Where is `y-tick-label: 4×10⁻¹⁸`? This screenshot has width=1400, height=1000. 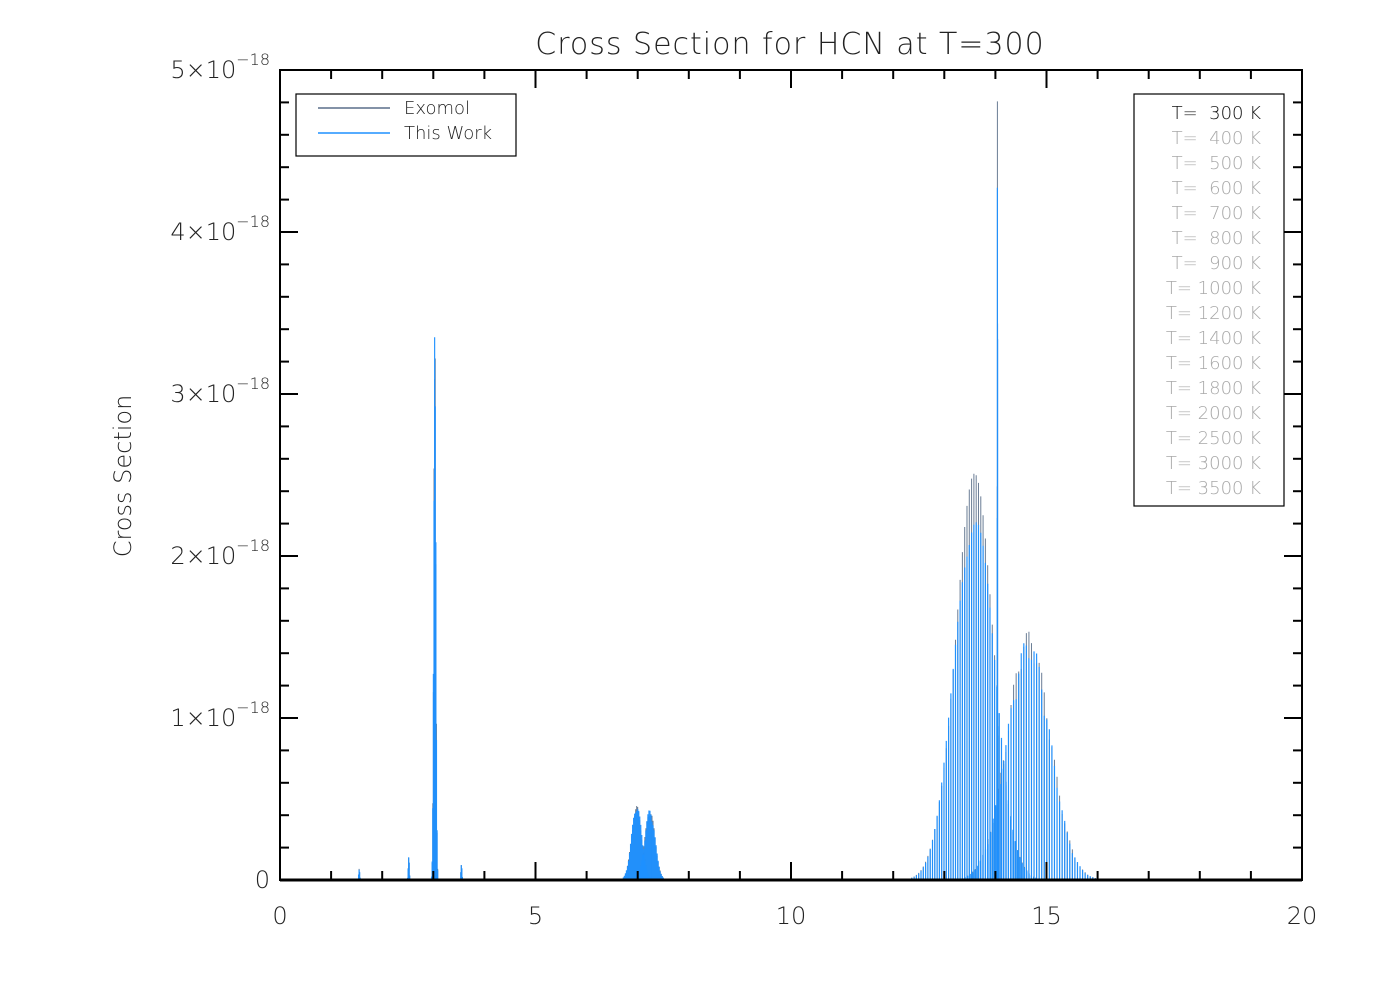 y-tick-label: 4×10⁻¹⁸ is located at coordinates (220, 229).